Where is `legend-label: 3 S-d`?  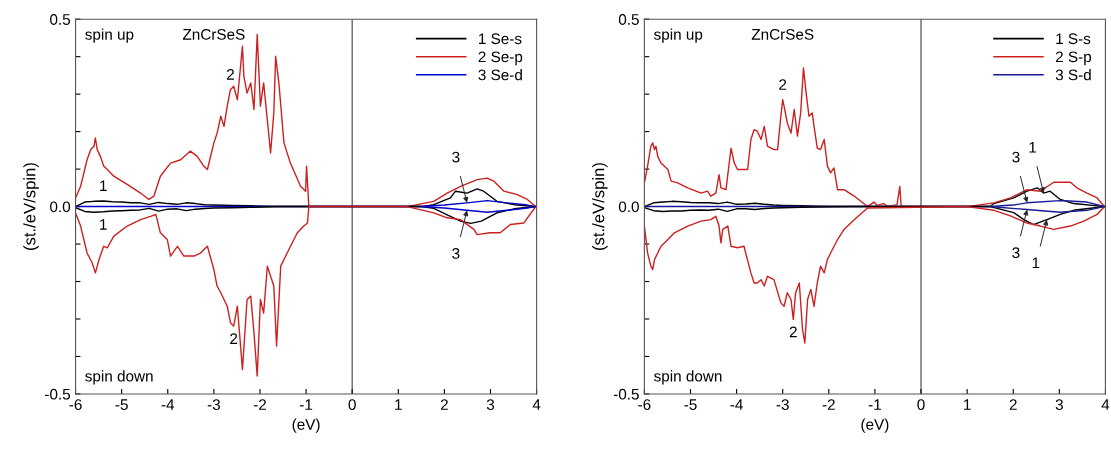
legend-label: 3 S-d is located at coordinates (1073, 75).